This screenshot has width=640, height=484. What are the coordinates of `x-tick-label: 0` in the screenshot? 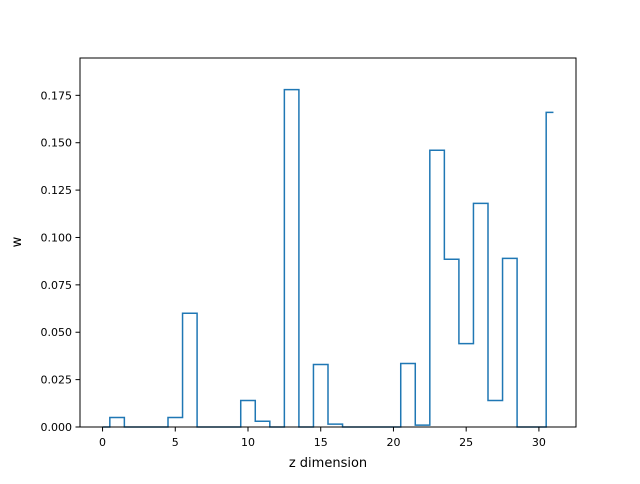 It's located at (102, 442).